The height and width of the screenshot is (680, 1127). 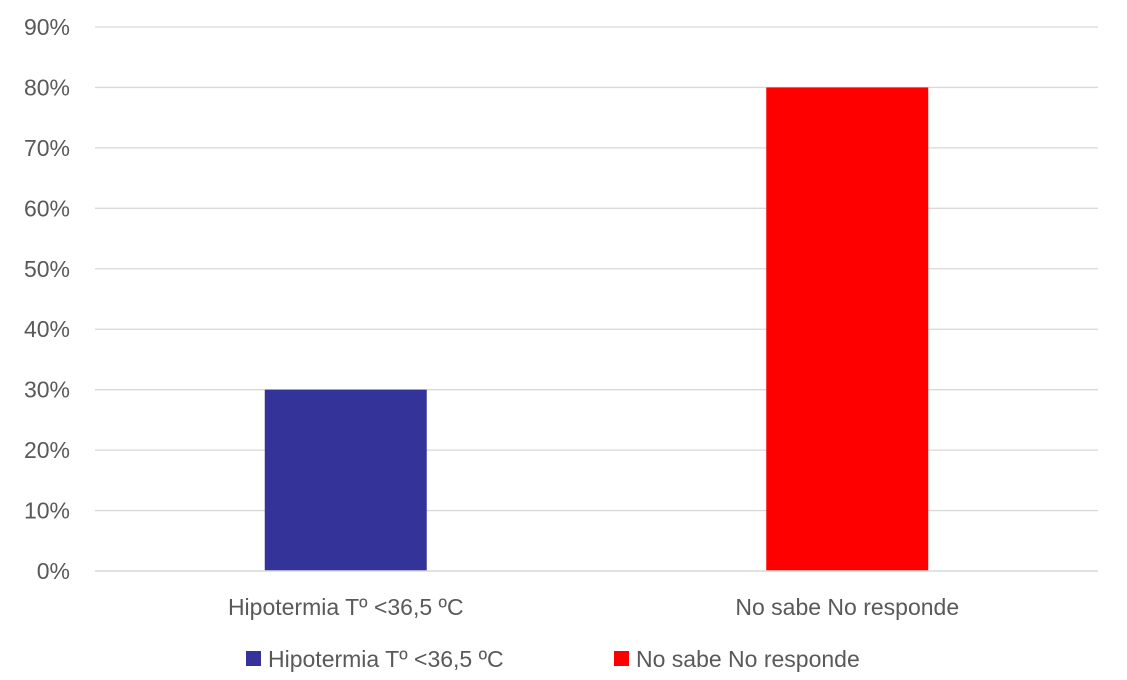 What do you see at coordinates (47, 450) in the screenshot?
I see `y-tick-label: 20%` at bounding box center [47, 450].